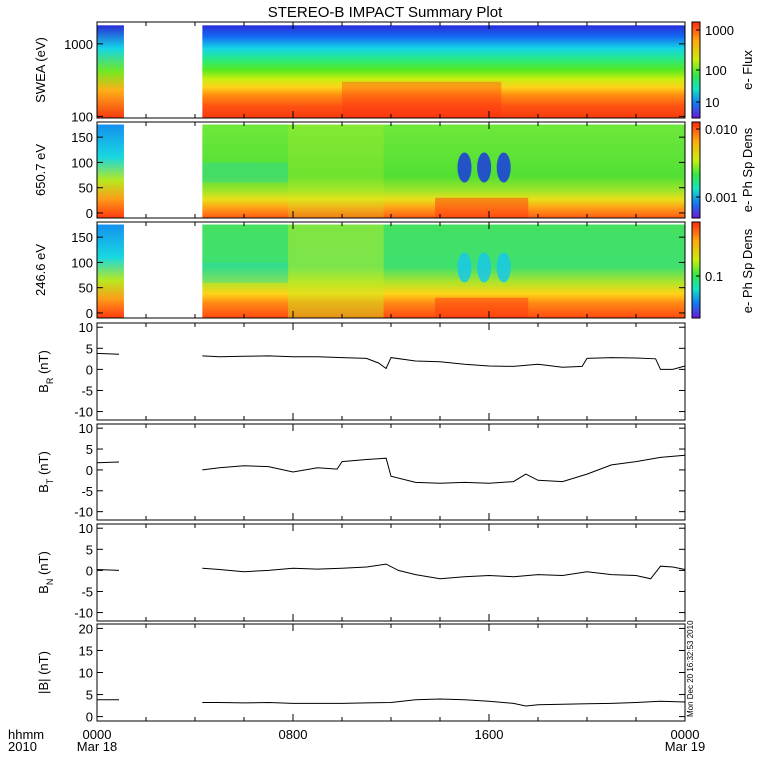  Describe the element at coordinates (714, 276) in the screenshot. I see `colorbar-tick-label: 0.1` at that location.